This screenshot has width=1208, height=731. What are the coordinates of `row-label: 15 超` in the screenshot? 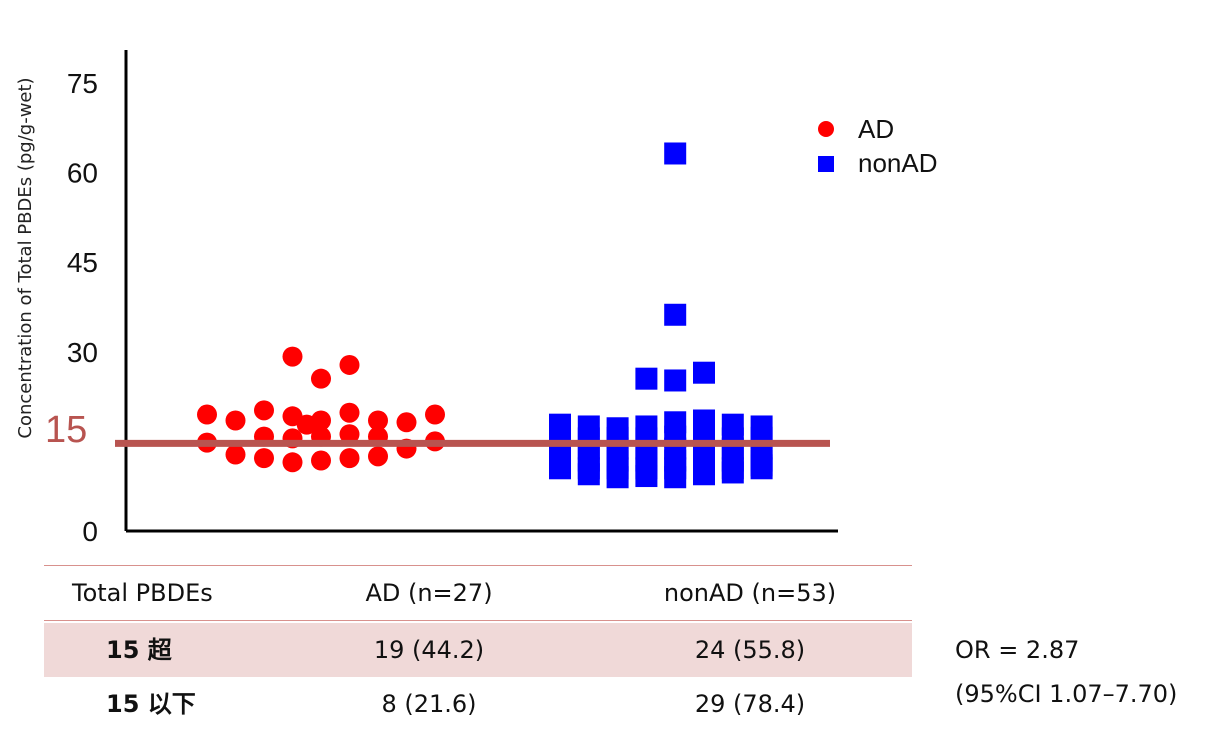 It's located at (139, 650).